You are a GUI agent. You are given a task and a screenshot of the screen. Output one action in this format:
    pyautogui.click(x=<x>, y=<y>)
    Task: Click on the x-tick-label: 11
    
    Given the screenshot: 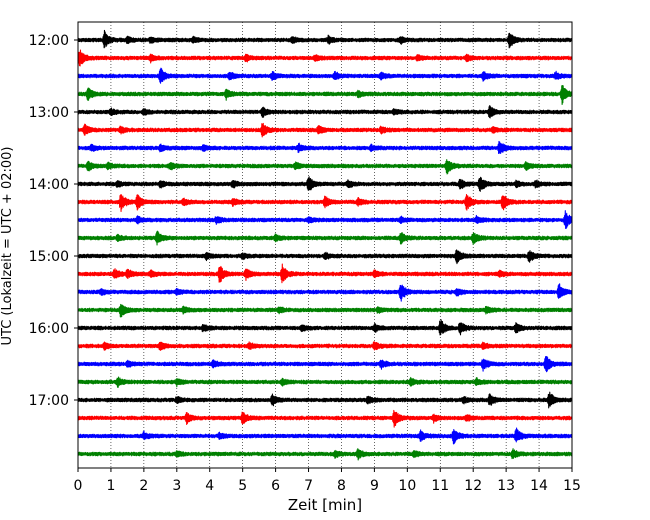 What is the action you would take?
    pyautogui.click(x=440, y=486)
    